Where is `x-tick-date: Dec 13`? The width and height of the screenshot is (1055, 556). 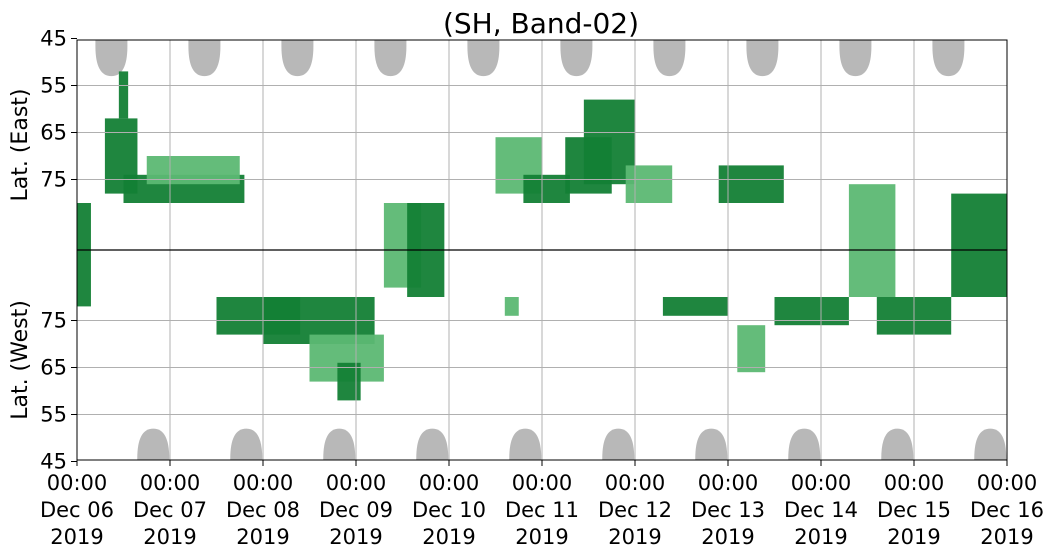
x-tick-date: Dec 13 is located at coordinates (728, 510).